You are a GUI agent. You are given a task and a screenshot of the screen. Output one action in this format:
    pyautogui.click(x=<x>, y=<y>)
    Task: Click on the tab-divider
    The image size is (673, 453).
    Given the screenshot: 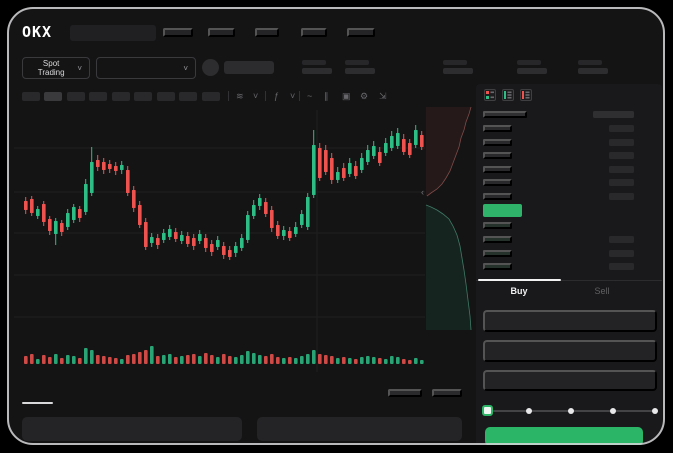 What is the action you would take?
    pyautogui.click(x=569, y=280)
    